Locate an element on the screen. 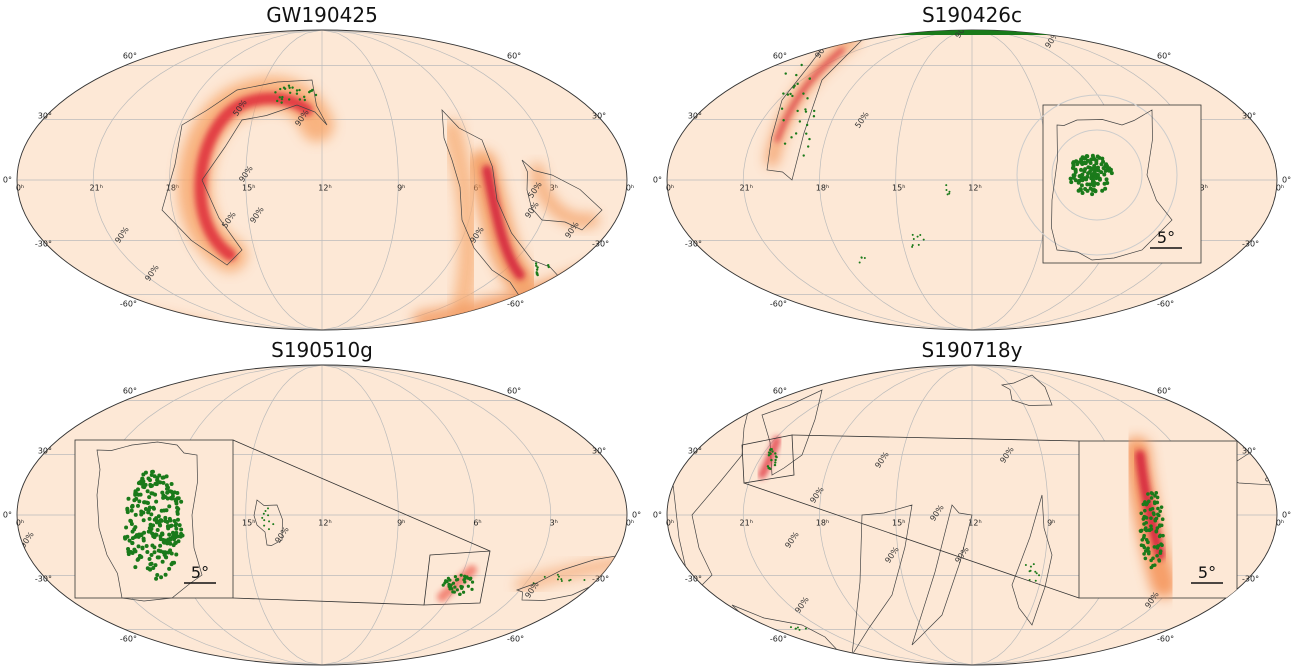 This screenshot has width=1295, height=672. dec-label: 60° is located at coordinates (780, 391).